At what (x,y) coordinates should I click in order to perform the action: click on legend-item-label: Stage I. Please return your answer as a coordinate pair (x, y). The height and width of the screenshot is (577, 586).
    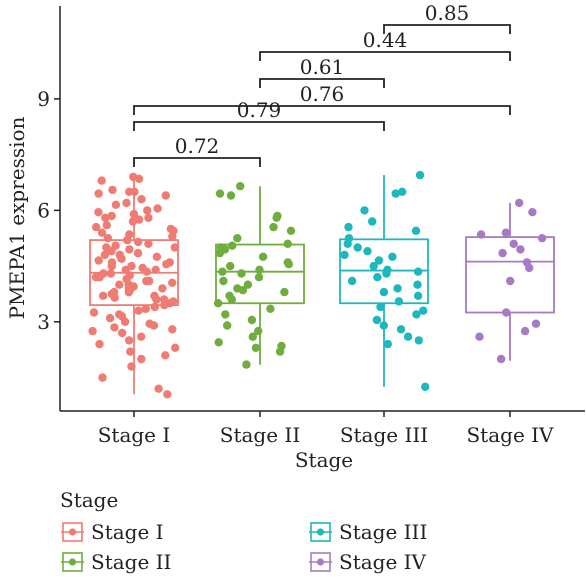
    Looking at the image, I should click on (127, 532).